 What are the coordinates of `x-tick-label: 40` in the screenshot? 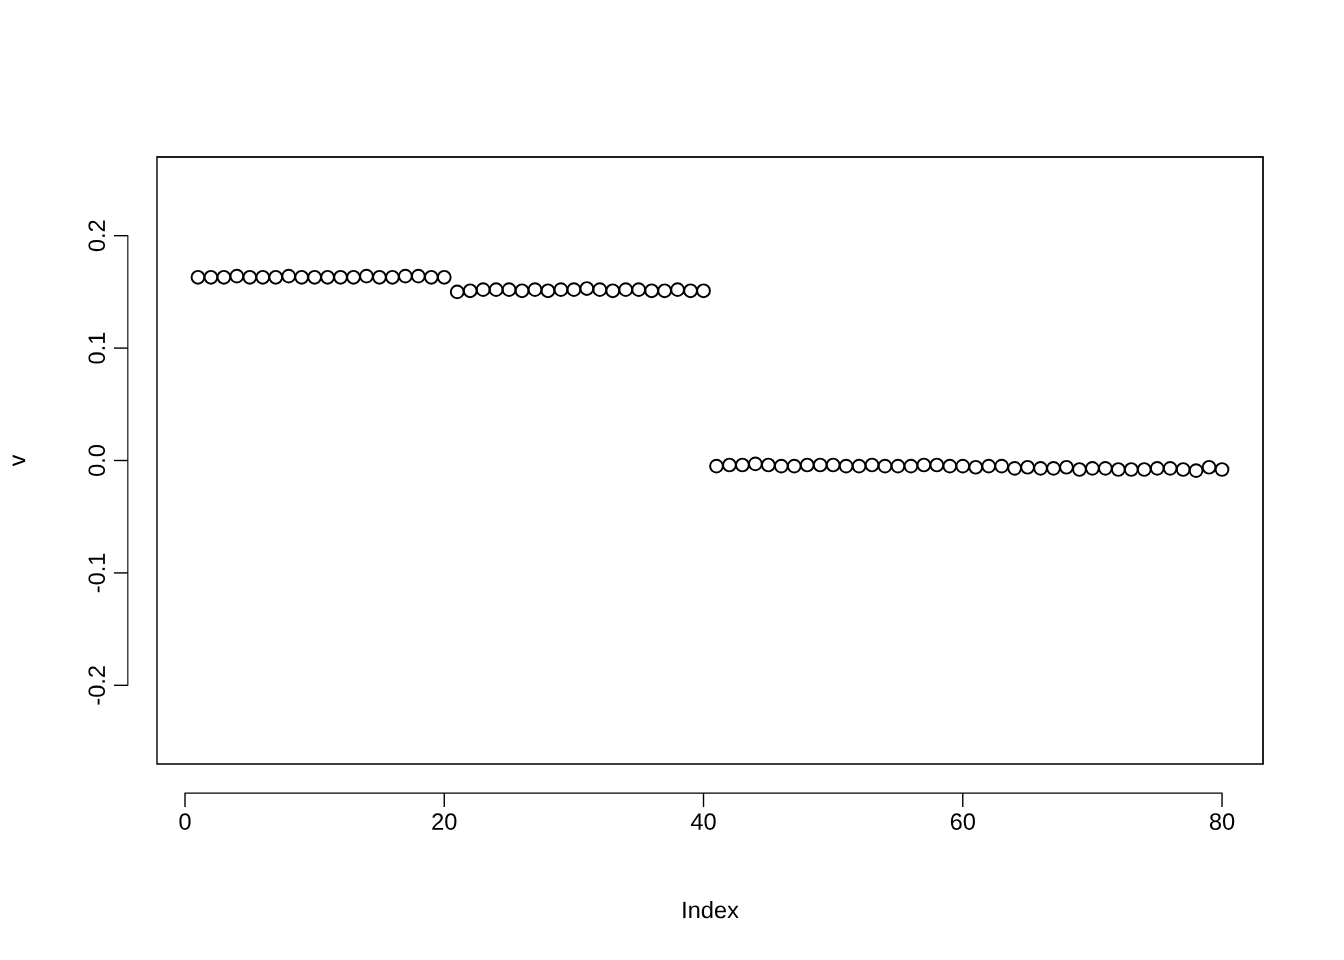 It's located at (703, 821).